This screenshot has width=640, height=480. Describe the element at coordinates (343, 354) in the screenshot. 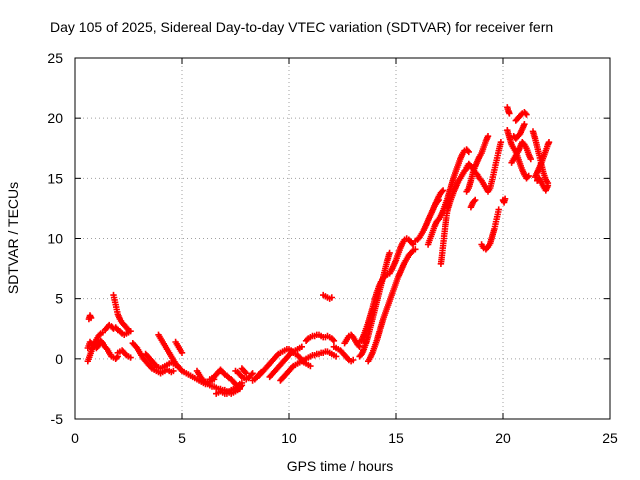

I see `series-pass-w` at that location.